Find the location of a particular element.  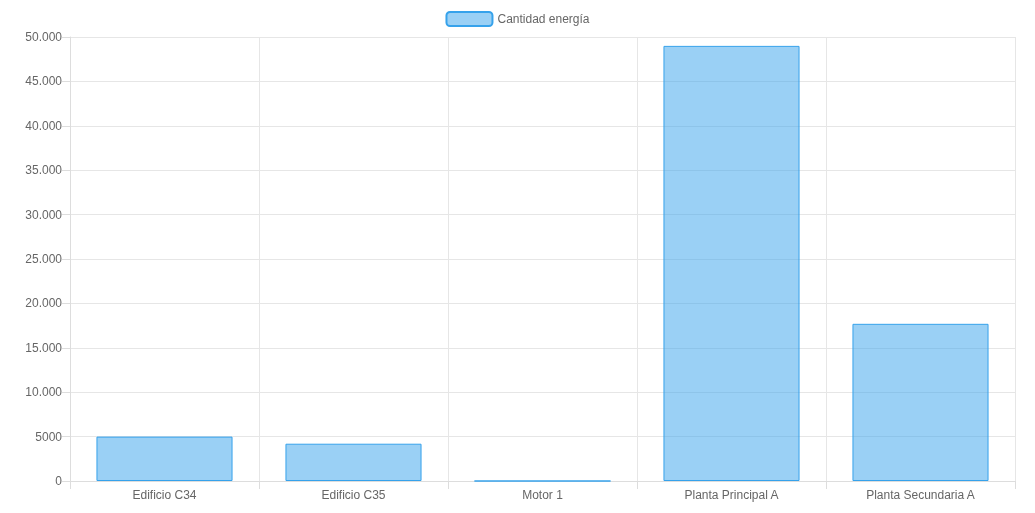

x-tick-label: Edificio C35 is located at coordinates (353, 495).